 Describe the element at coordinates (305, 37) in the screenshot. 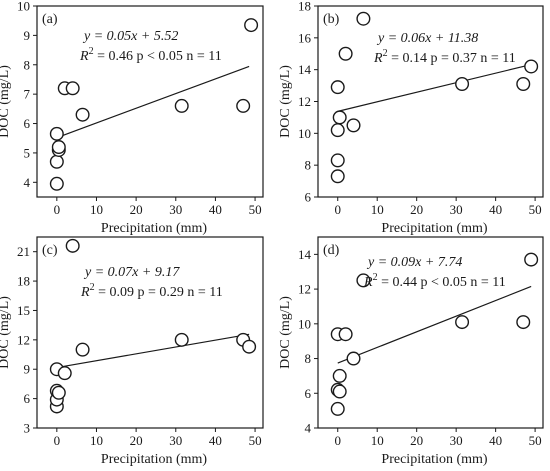

I see `y-tick-label: 16` at that location.